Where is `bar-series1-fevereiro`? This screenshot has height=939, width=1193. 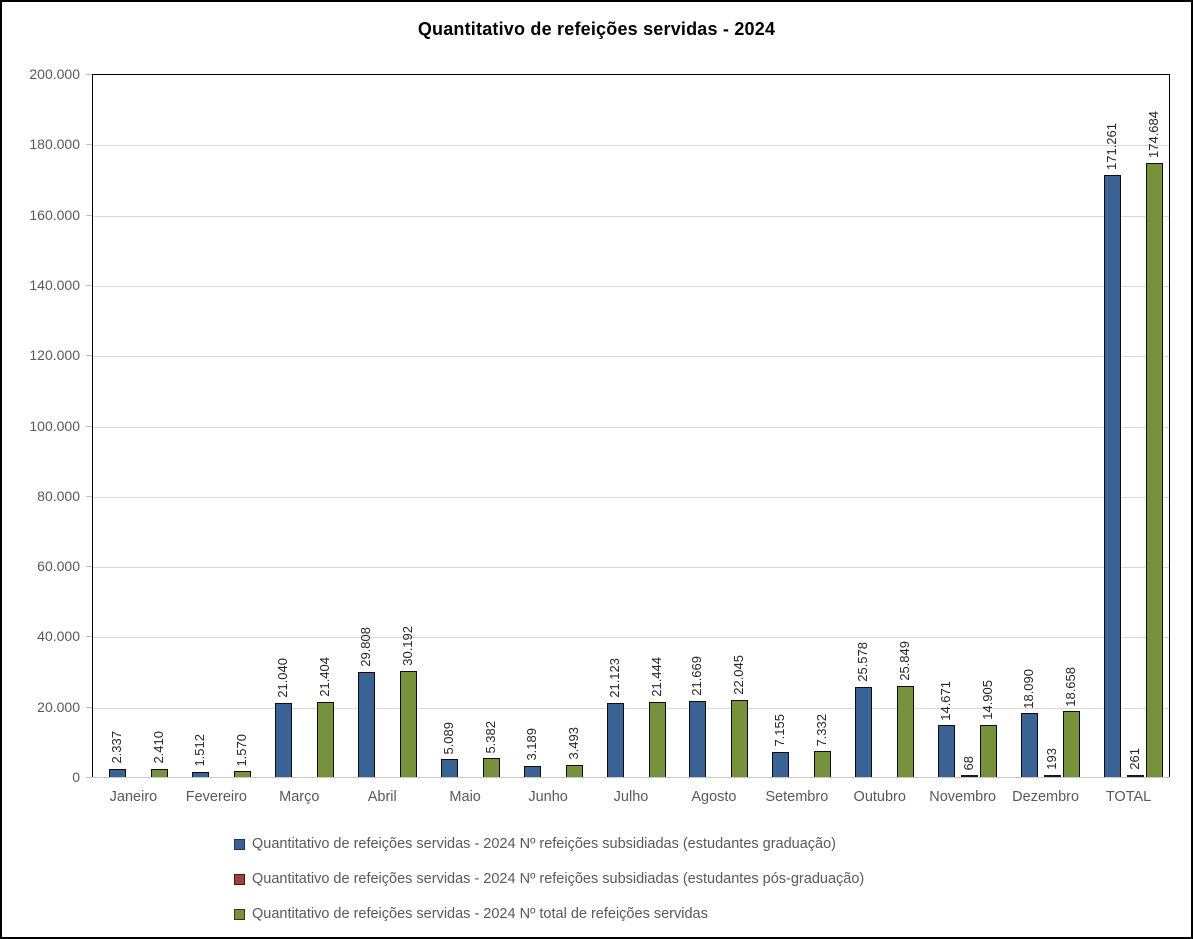
bar-series1-fevereiro is located at coordinates (200, 774).